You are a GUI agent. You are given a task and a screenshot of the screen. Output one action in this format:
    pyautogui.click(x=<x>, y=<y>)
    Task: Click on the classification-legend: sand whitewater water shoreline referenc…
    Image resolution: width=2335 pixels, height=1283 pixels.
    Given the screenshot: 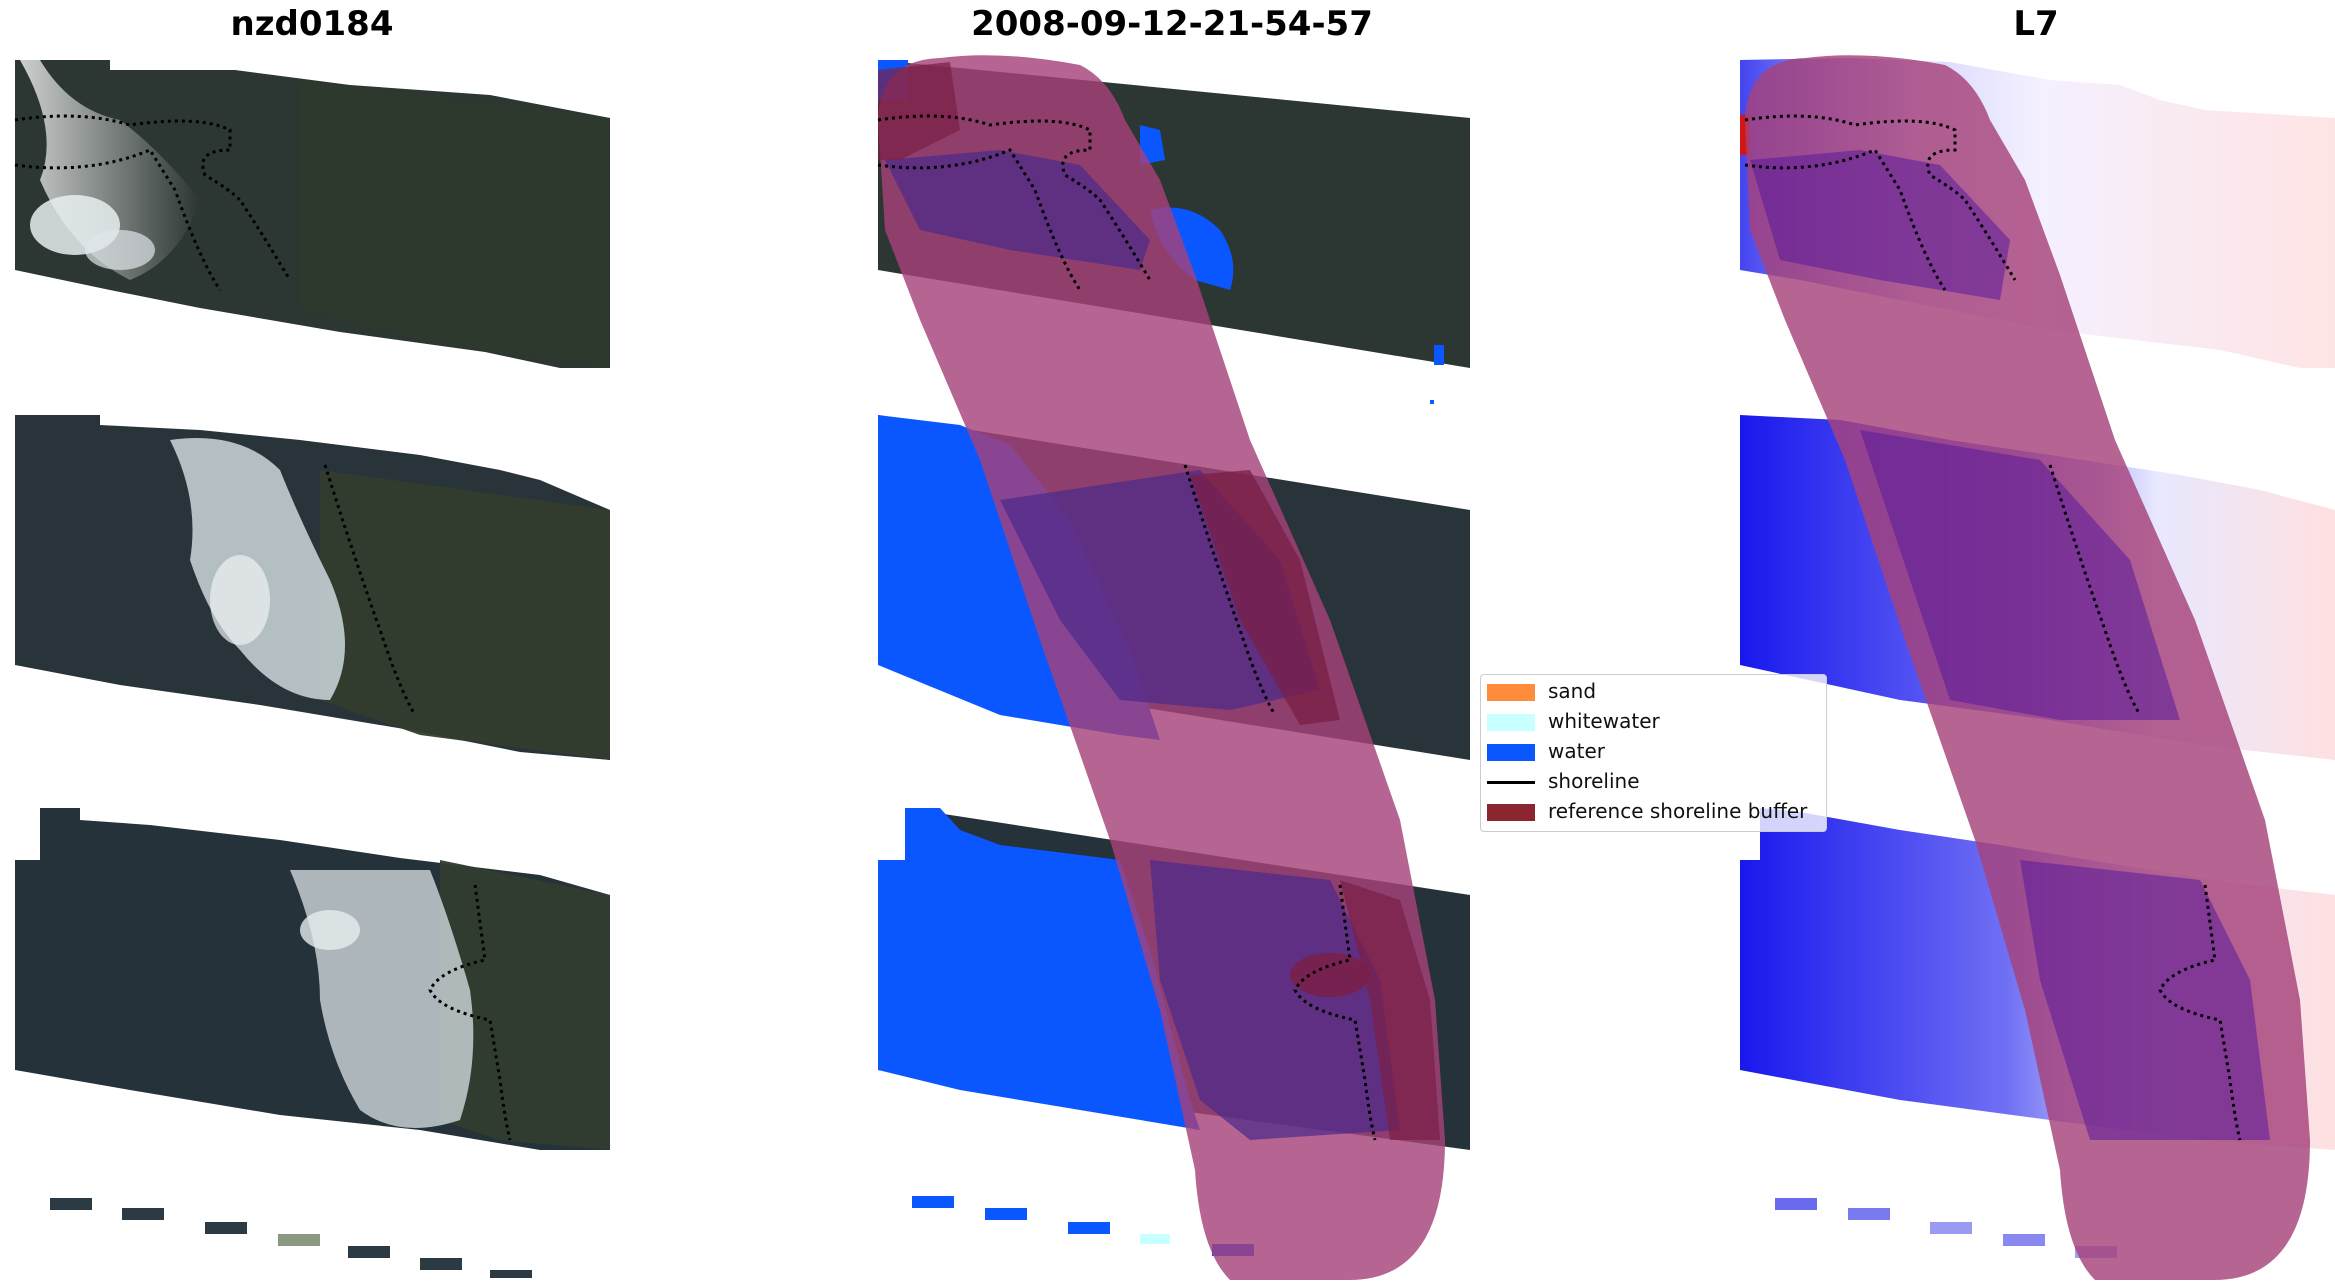 What is the action you would take?
    pyautogui.click(x=1653, y=753)
    